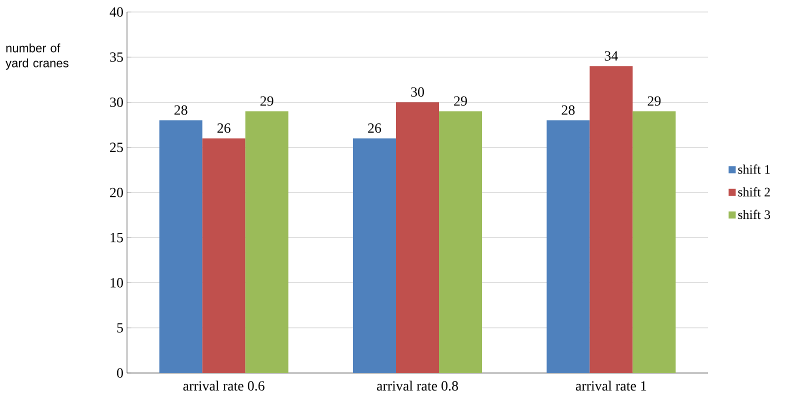 This screenshot has width=810, height=417. What do you see at coordinates (116, 193) in the screenshot?
I see `y-tick-label: 20` at bounding box center [116, 193].